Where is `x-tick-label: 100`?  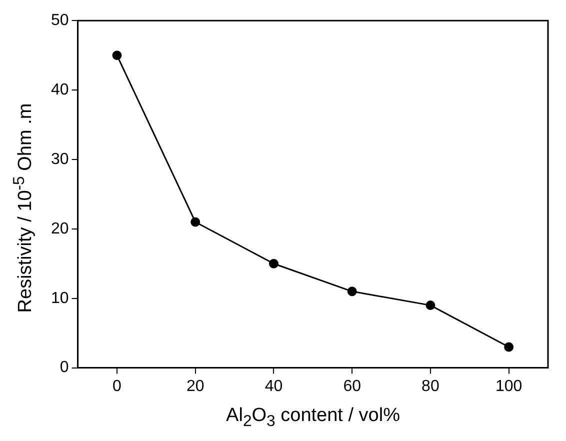 x-tick-label: 100 is located at coordinates (508, 386).